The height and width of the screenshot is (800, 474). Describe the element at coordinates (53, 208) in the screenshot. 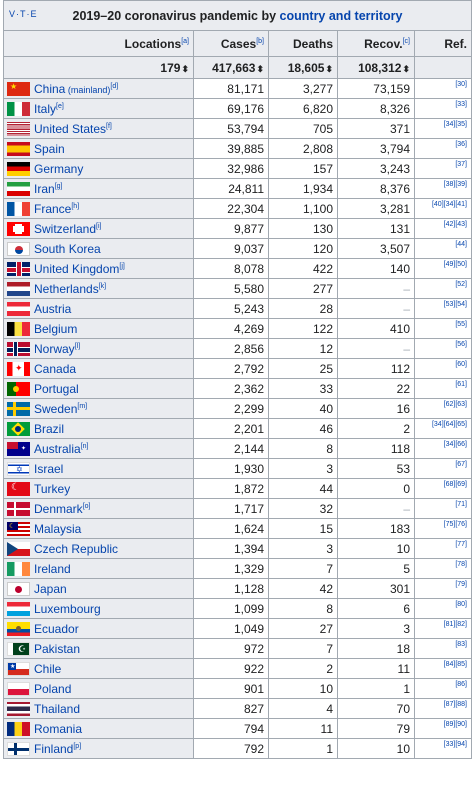

I see `country-link: France` at that location.